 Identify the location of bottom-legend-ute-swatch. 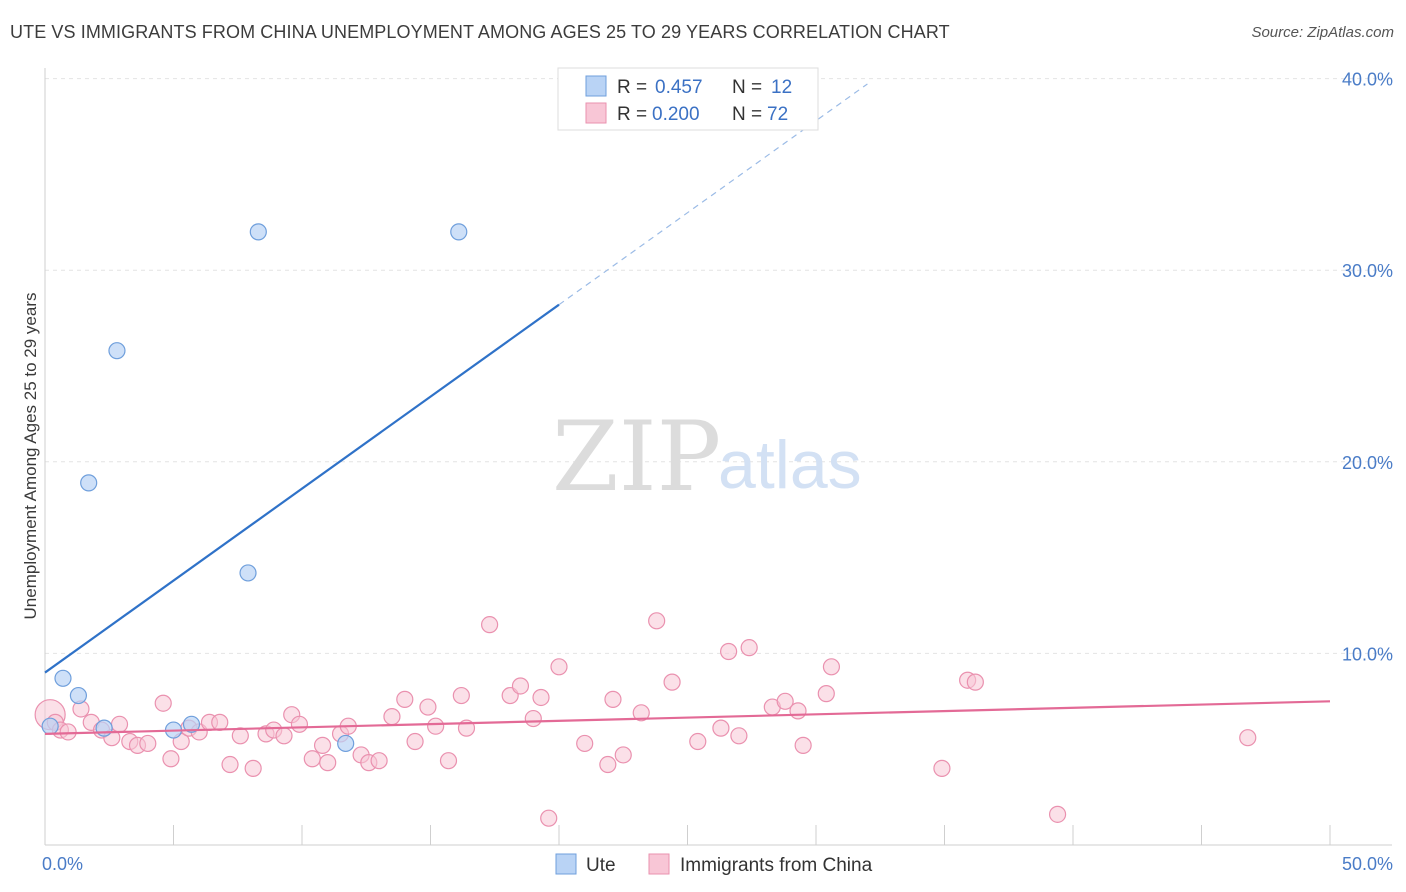
(566, 864).